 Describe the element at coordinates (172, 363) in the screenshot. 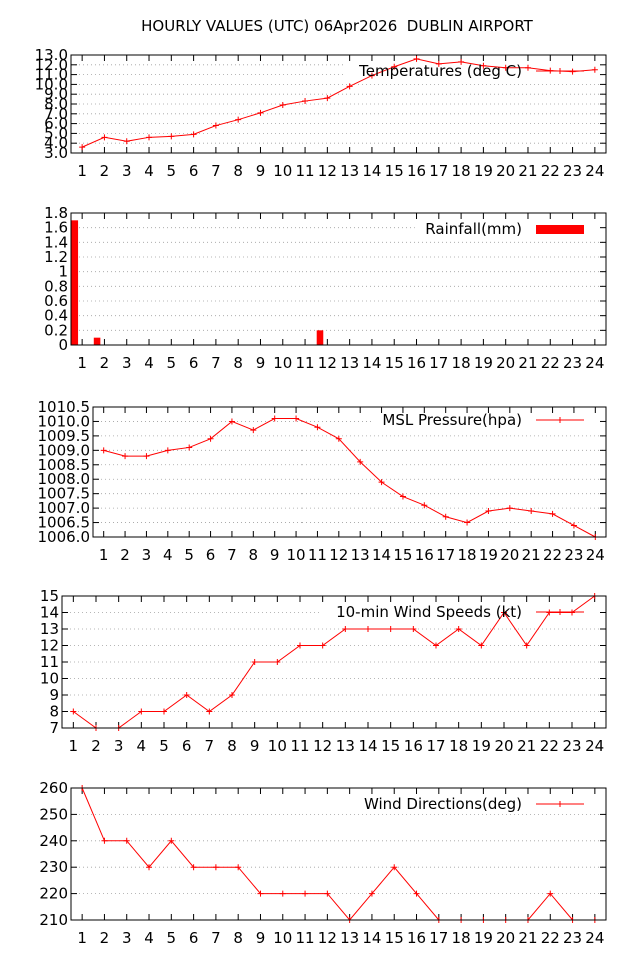

I see `x-tick-label: 5` at that location.